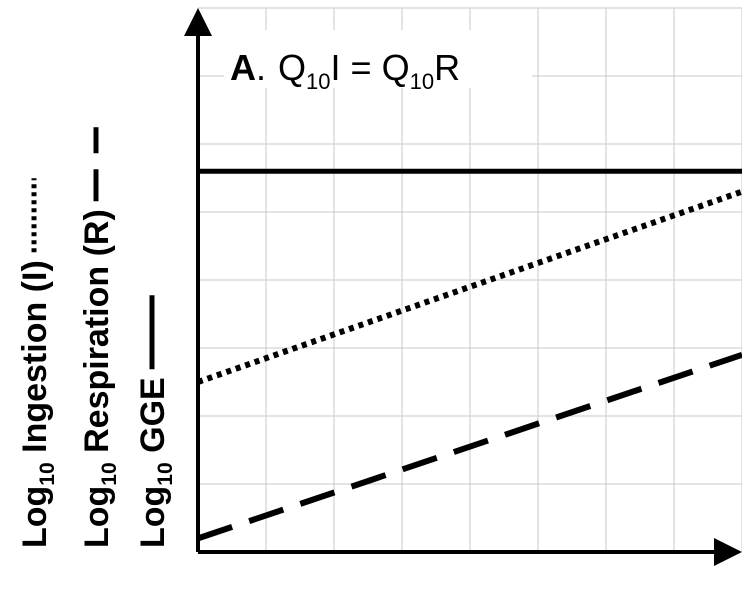 The image size is (742, 604). I want to click on y-axis-label-dashed: Log10 Respiration (R), so click(99, 337).